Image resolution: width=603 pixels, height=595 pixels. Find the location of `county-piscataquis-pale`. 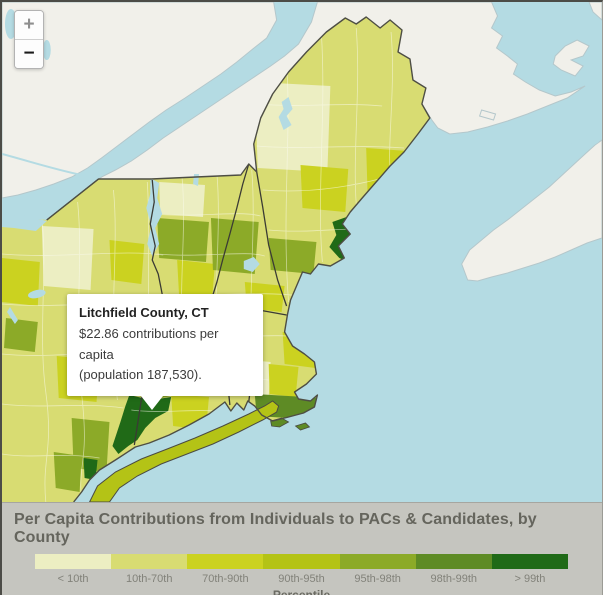

county-piscataquis-pale is located at coordinates (292, 127).